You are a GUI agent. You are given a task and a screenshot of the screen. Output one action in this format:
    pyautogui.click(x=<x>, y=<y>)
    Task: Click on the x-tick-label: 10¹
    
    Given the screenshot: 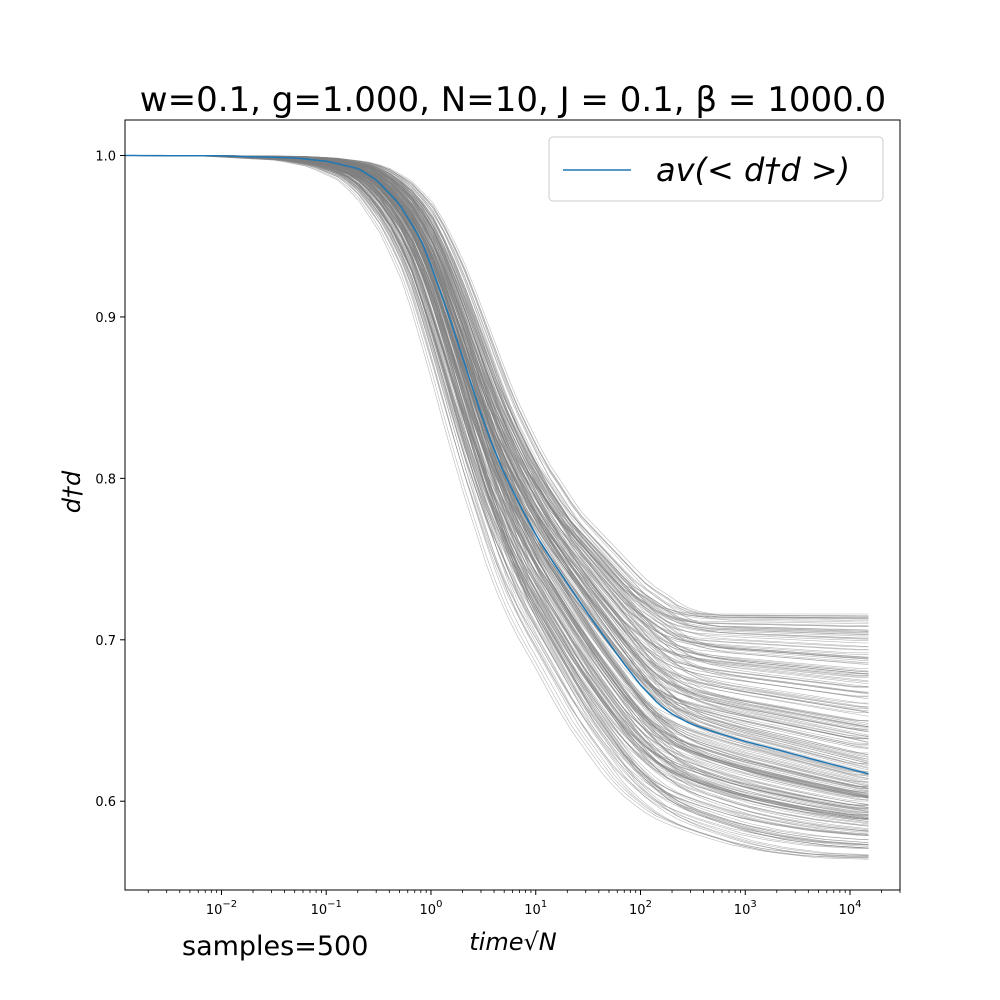 What is the action you would take?
    pyautogui.click(x=535, y=908)
    